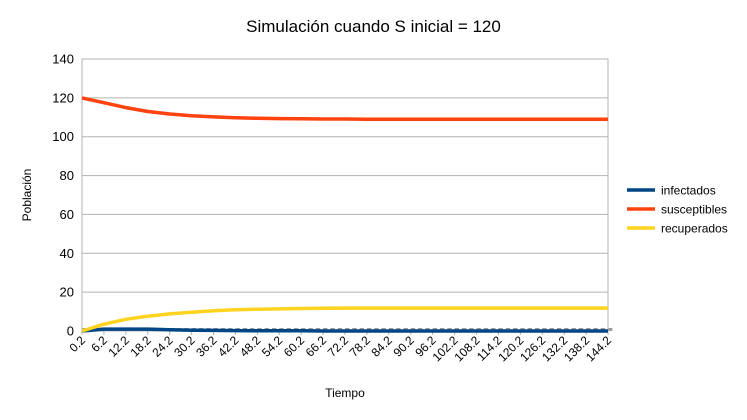 The width and height of the screenshot is (747, 420). I want to click on x-tick-label: 18.2, so click(140, 346).